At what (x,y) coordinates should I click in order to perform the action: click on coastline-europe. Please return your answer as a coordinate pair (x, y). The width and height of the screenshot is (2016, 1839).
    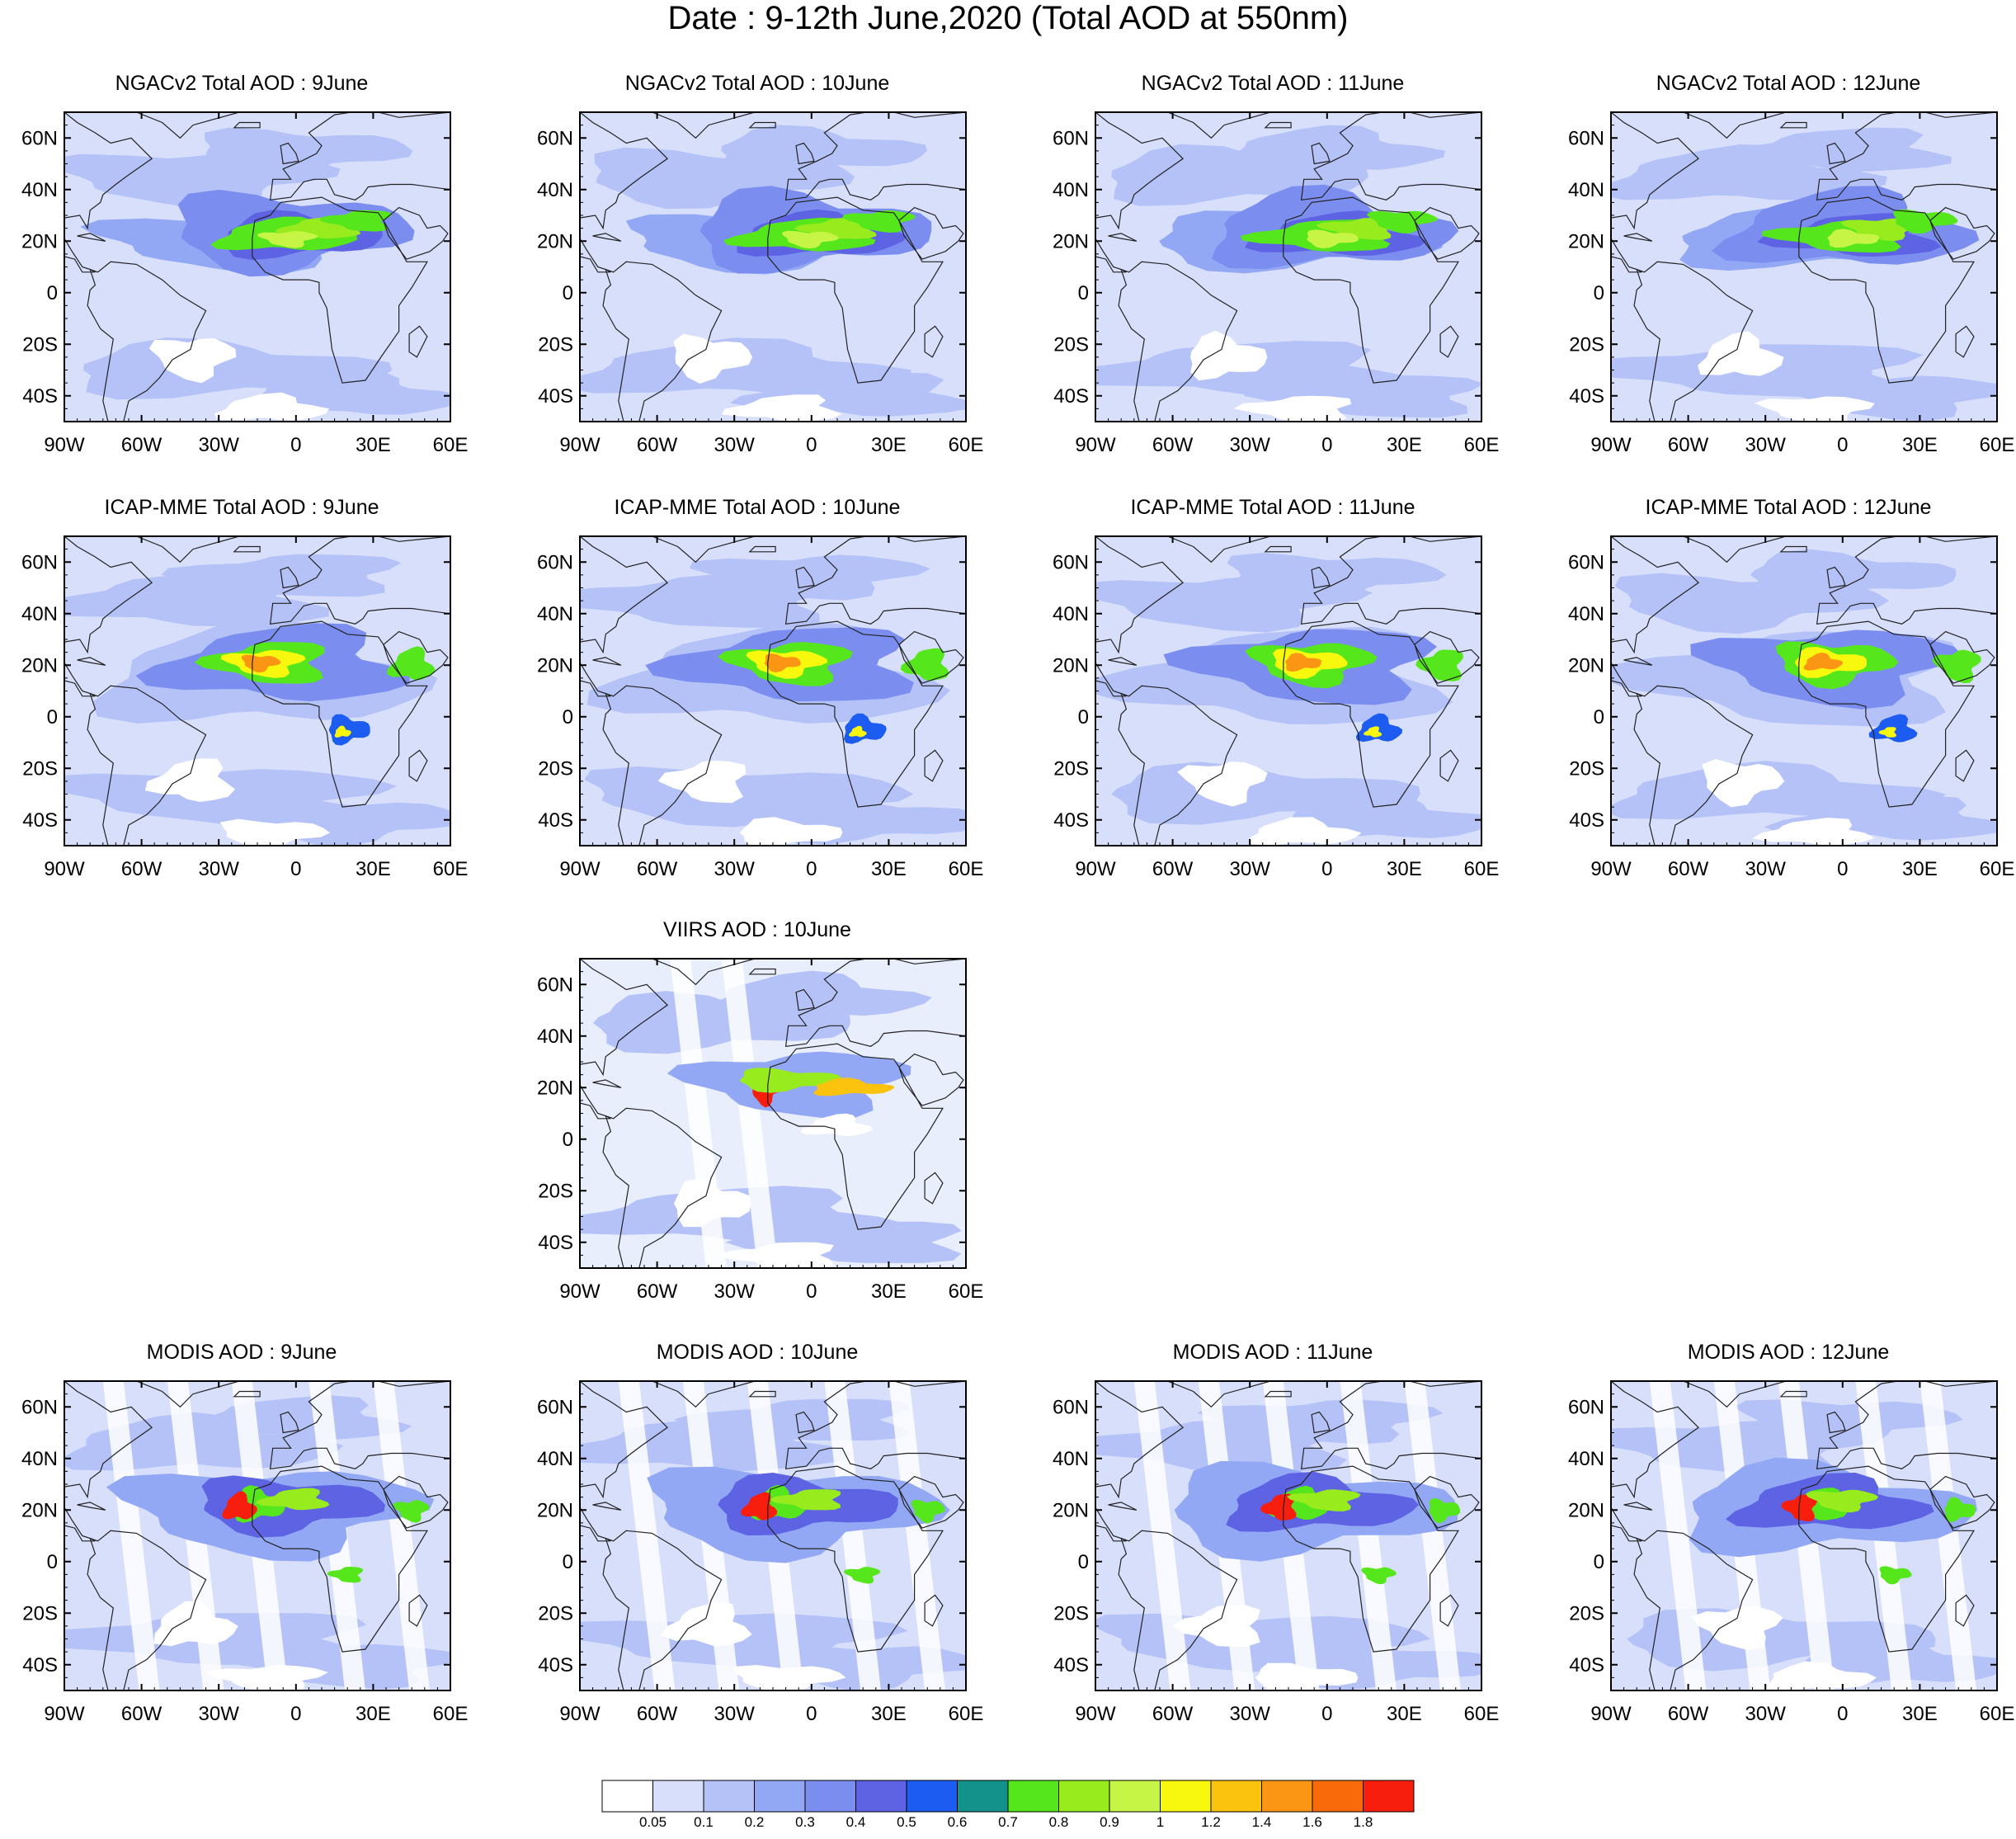
    Looking at the image, I should click on (1906, 156).